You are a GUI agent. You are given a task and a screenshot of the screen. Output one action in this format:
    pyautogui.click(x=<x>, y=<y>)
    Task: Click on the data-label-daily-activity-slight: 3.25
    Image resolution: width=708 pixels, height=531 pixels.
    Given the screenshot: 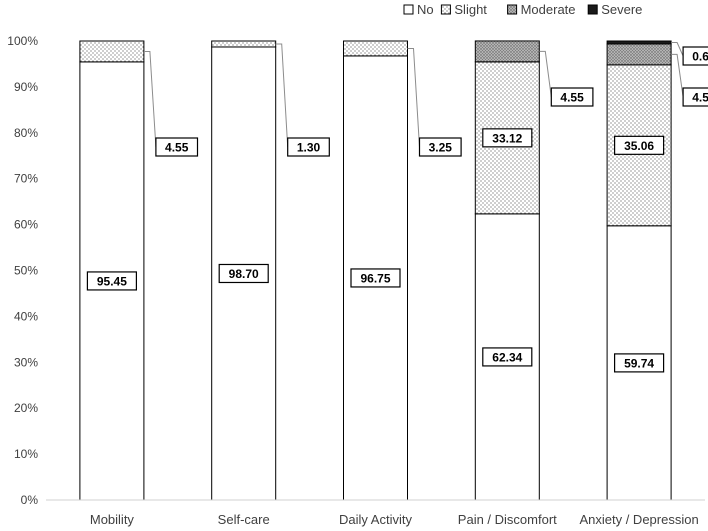 What is the action you would take?
    pyautogui.click(x=441, y=148)
    